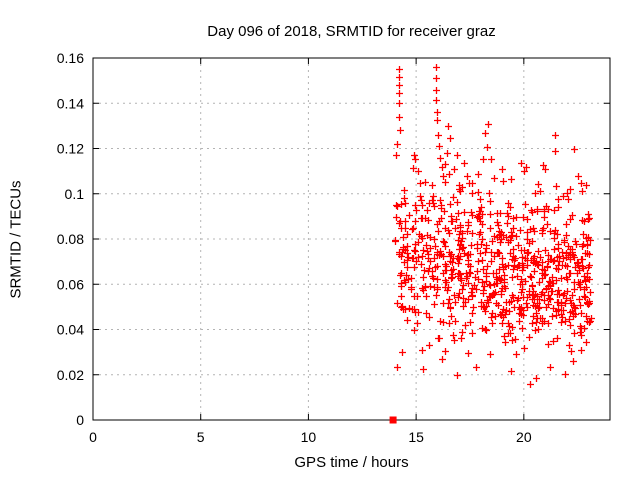 Image resolution: width=640 pixels, height=480 pixels. Describe the element at coordinates (393, 420) in the screenshot. I see `zero-marker-square` at that location.